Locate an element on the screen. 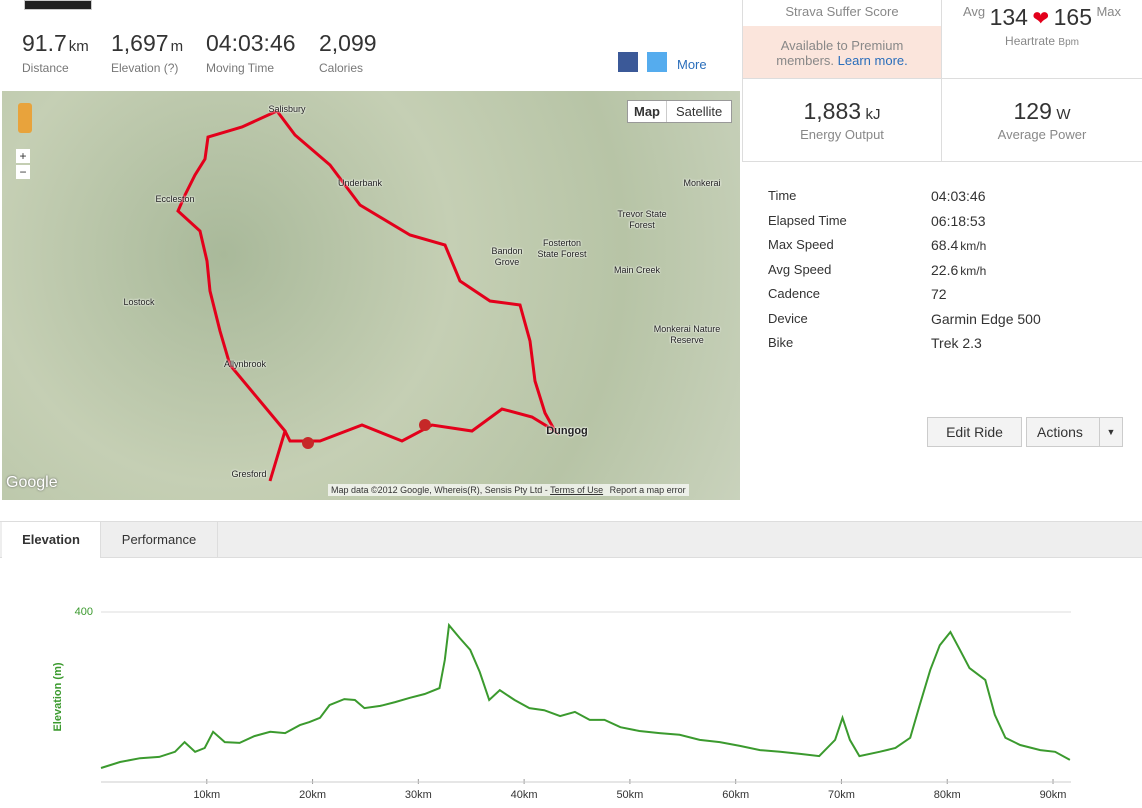 This screenshot has width=1142, height=808. place-label: Dungog is located at coordinates (567, 431).